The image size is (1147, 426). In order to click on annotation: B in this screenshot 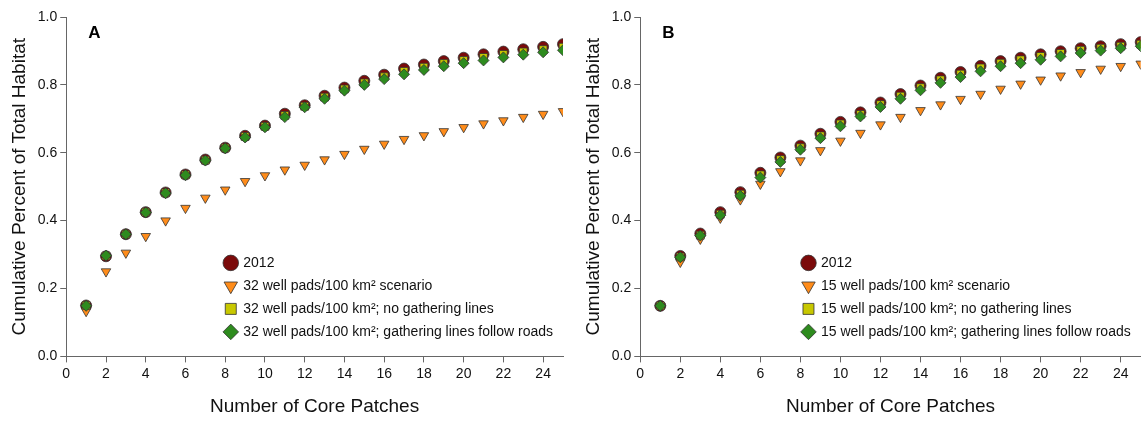, I will do `click(668, 33)`.